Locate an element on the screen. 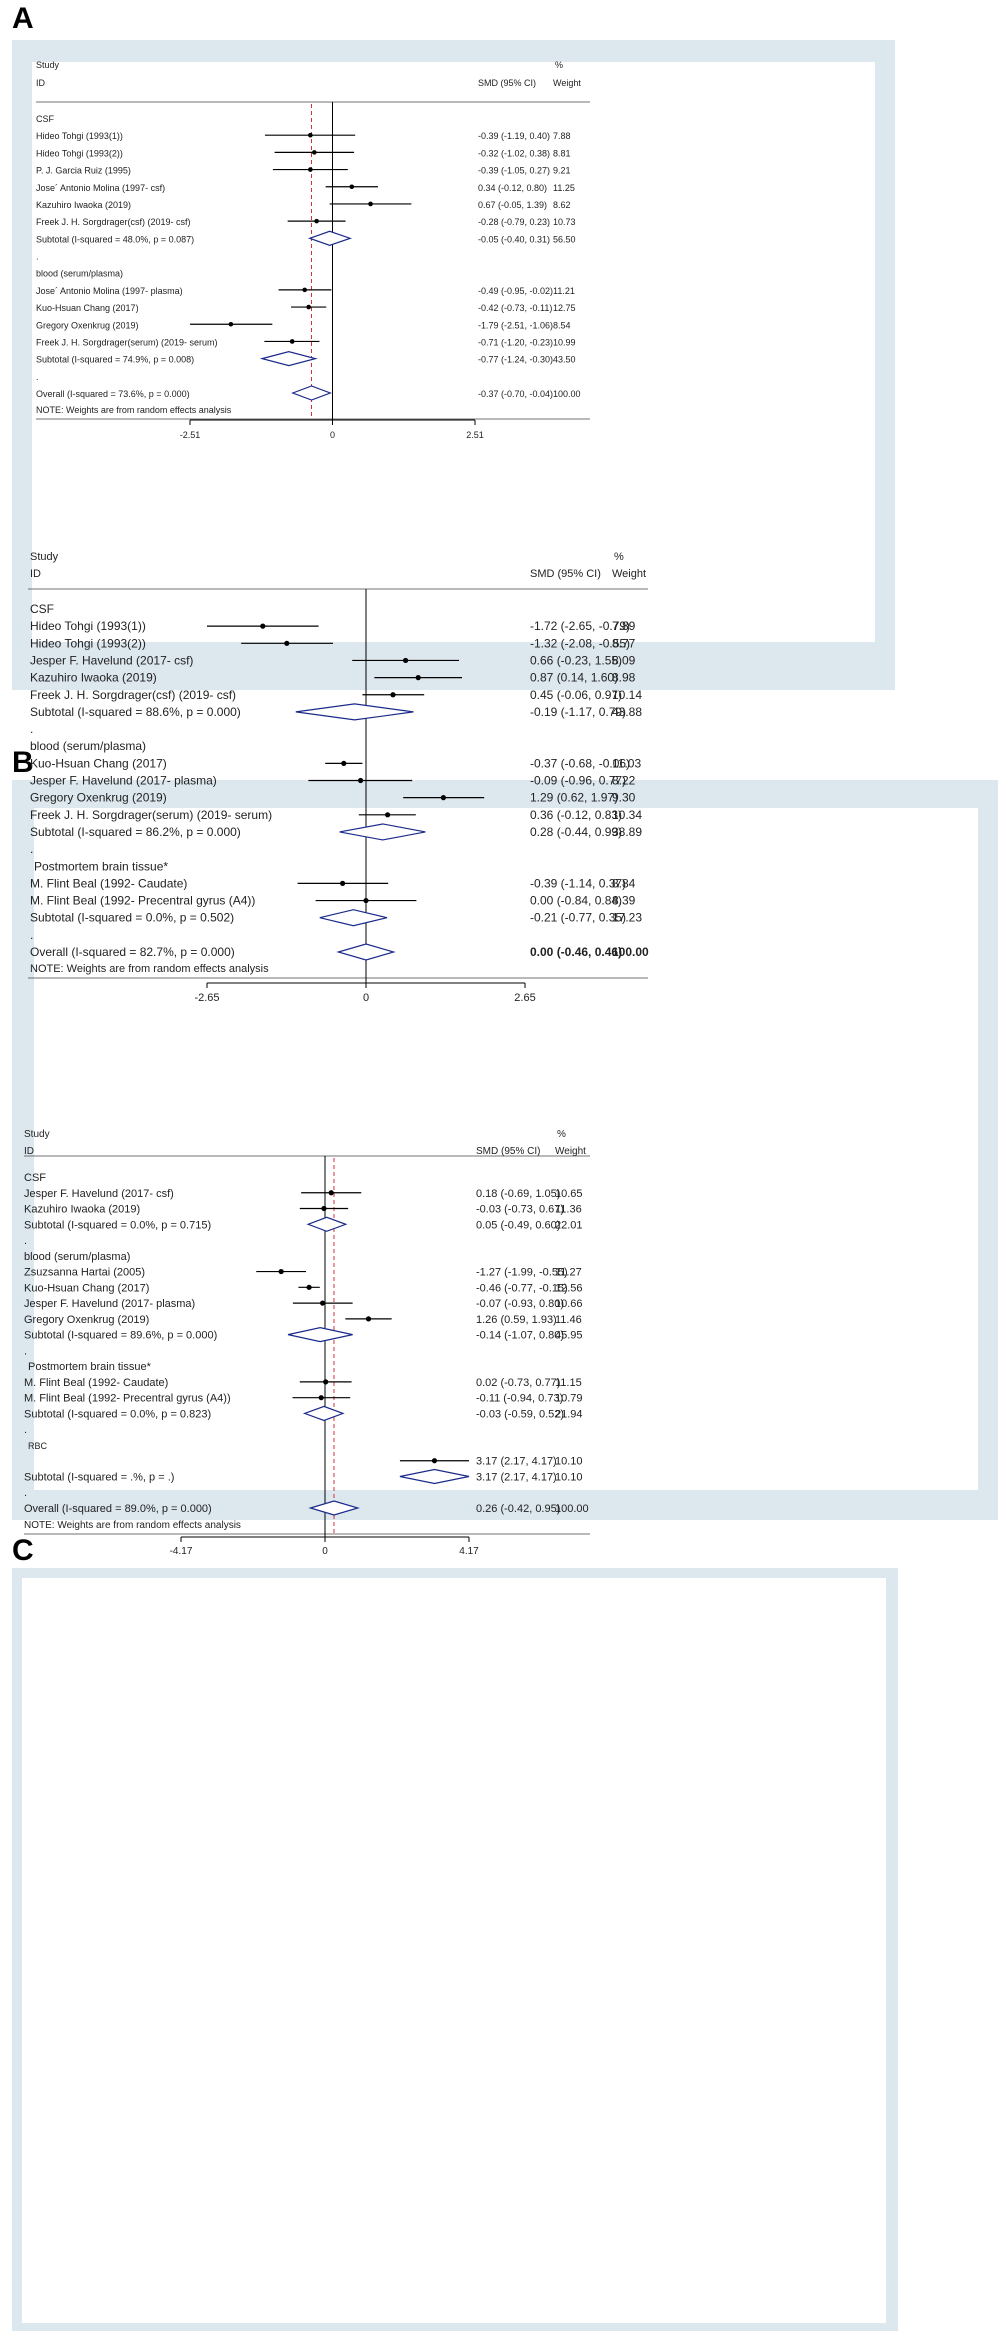 The height and width of the screenshot is (2337, 998). effect-text: -1.32 (-2.08, -0.55) is located at coordinates (580, 643).